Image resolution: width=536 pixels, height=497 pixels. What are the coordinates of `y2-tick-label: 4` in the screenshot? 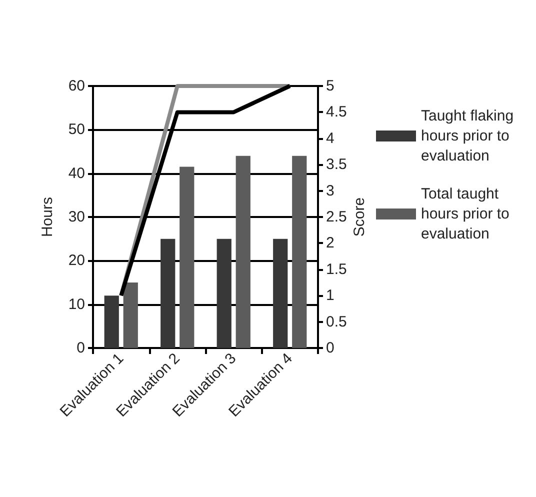 It's located at (330, 138).